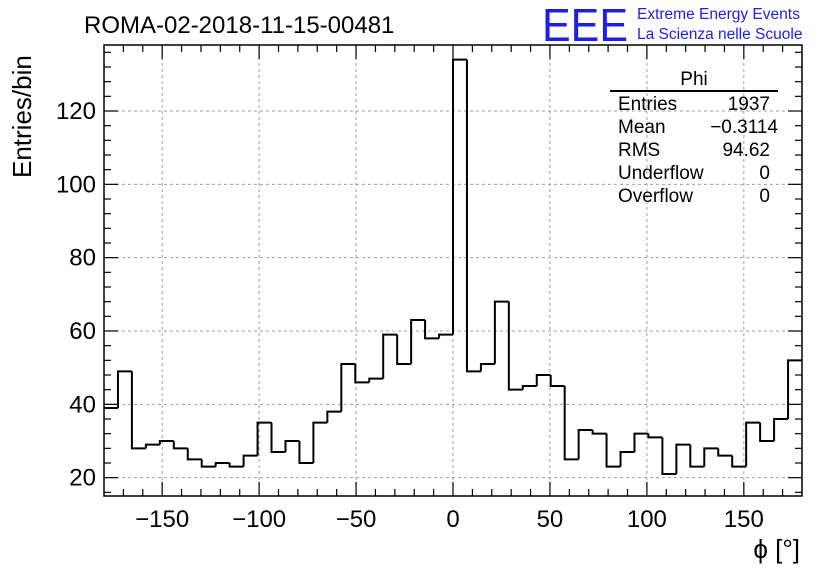 The height and width of the screenshot is (572, 836). I want to click on stats-label-entries: Entries, so click(647, 104).